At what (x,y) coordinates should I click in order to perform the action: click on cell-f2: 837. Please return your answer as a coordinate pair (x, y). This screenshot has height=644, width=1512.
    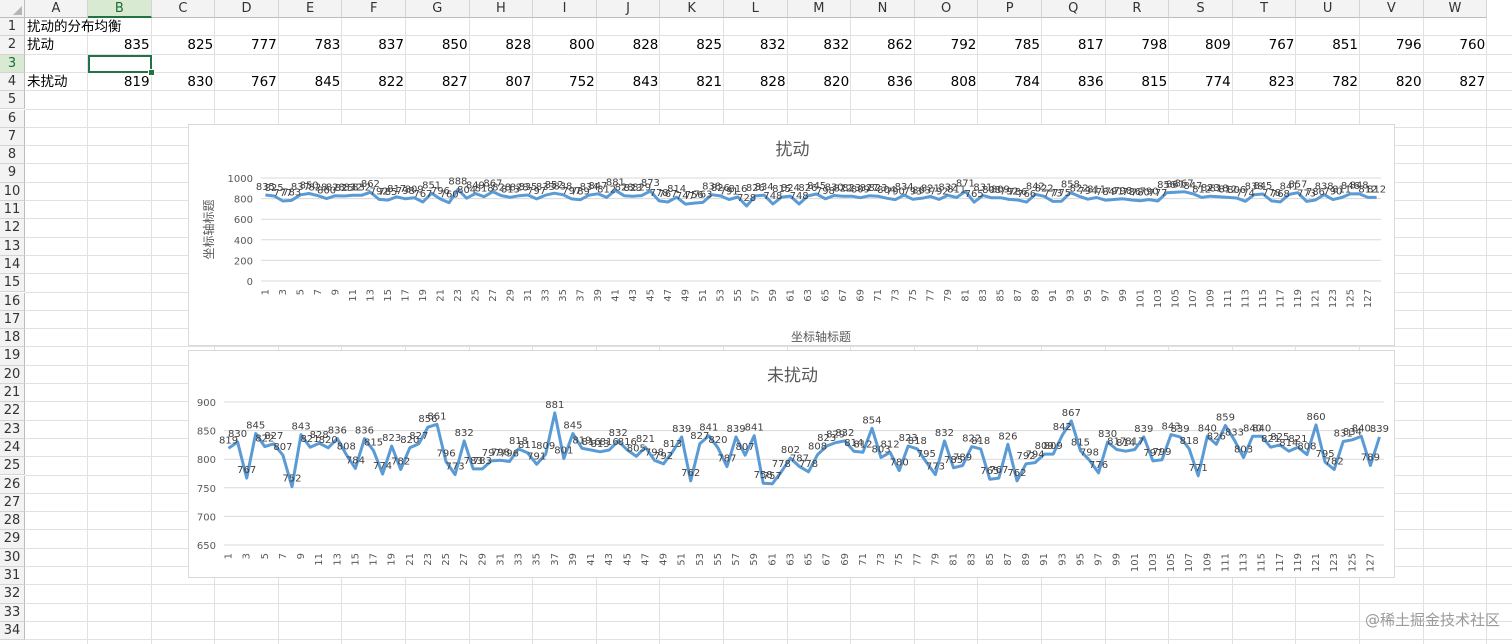
    Looking at the image, I should click on (391, 45).